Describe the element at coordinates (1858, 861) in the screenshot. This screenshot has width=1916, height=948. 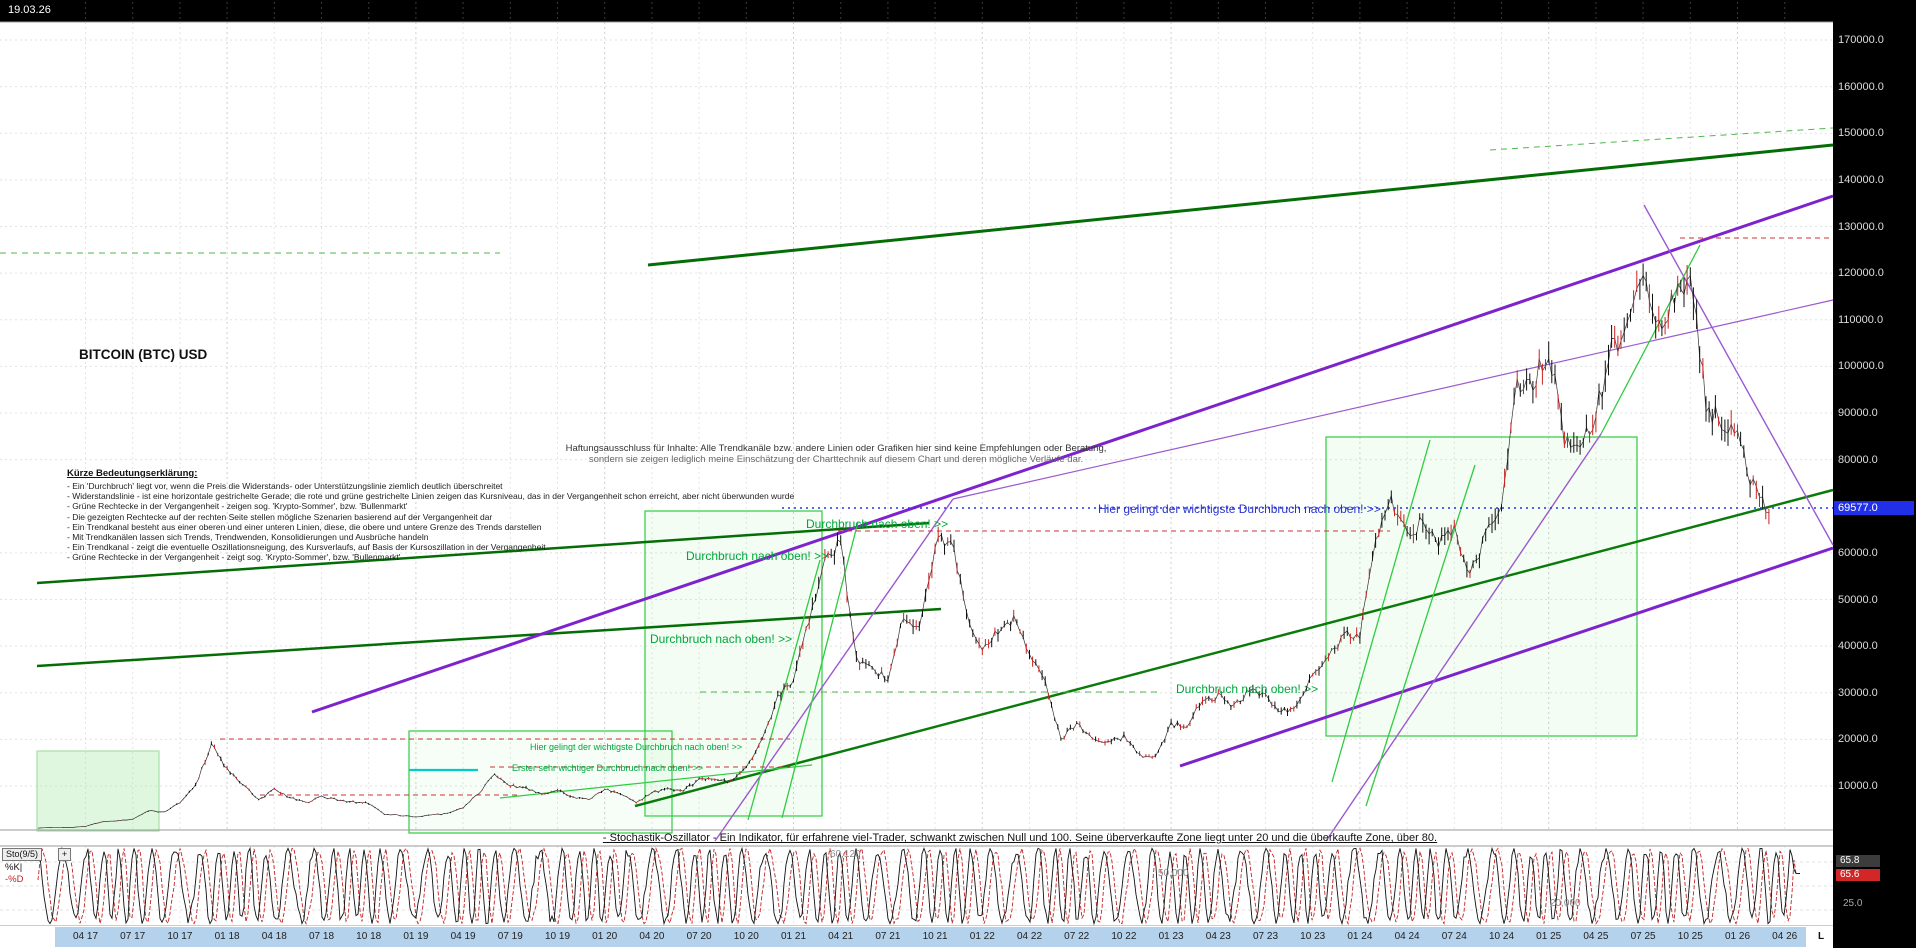
I see `stochastic-k-value-badge: 65.8` at that location.